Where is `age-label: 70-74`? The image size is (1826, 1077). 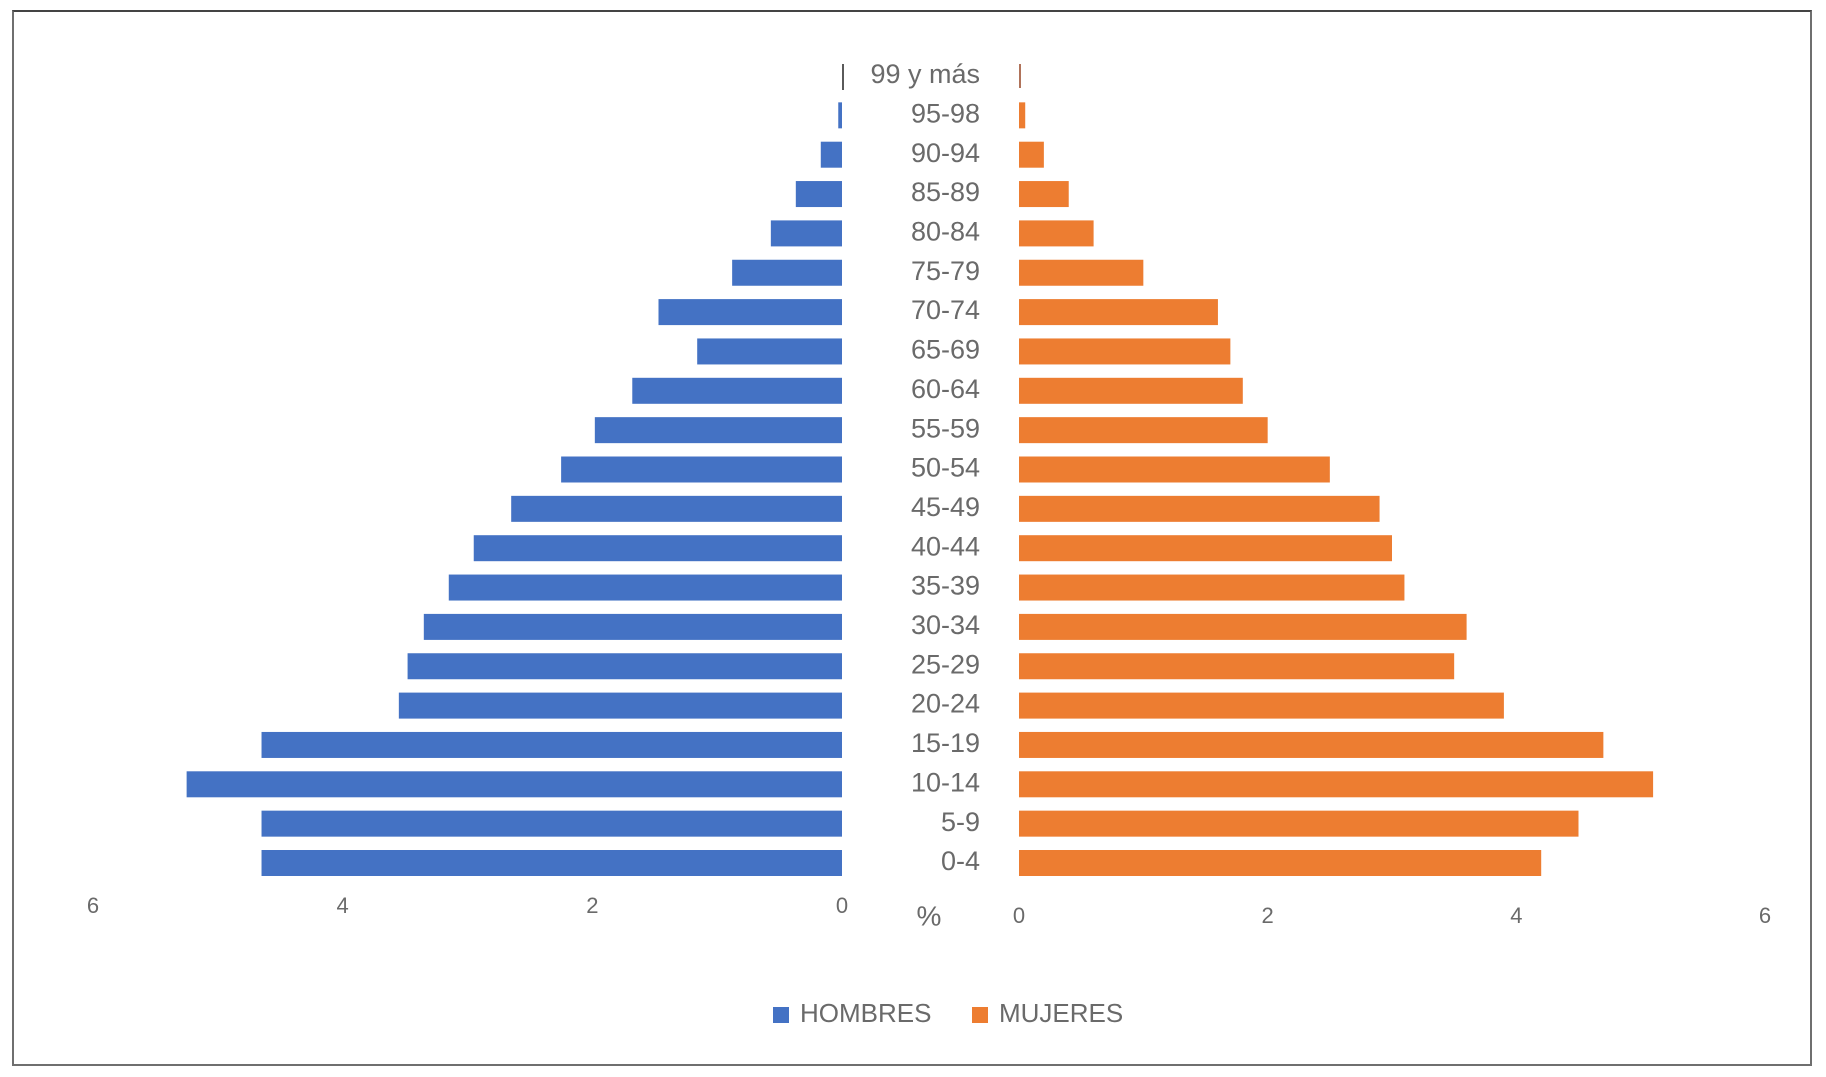
age-label: 70-74 is located at coordinates (945, 310).